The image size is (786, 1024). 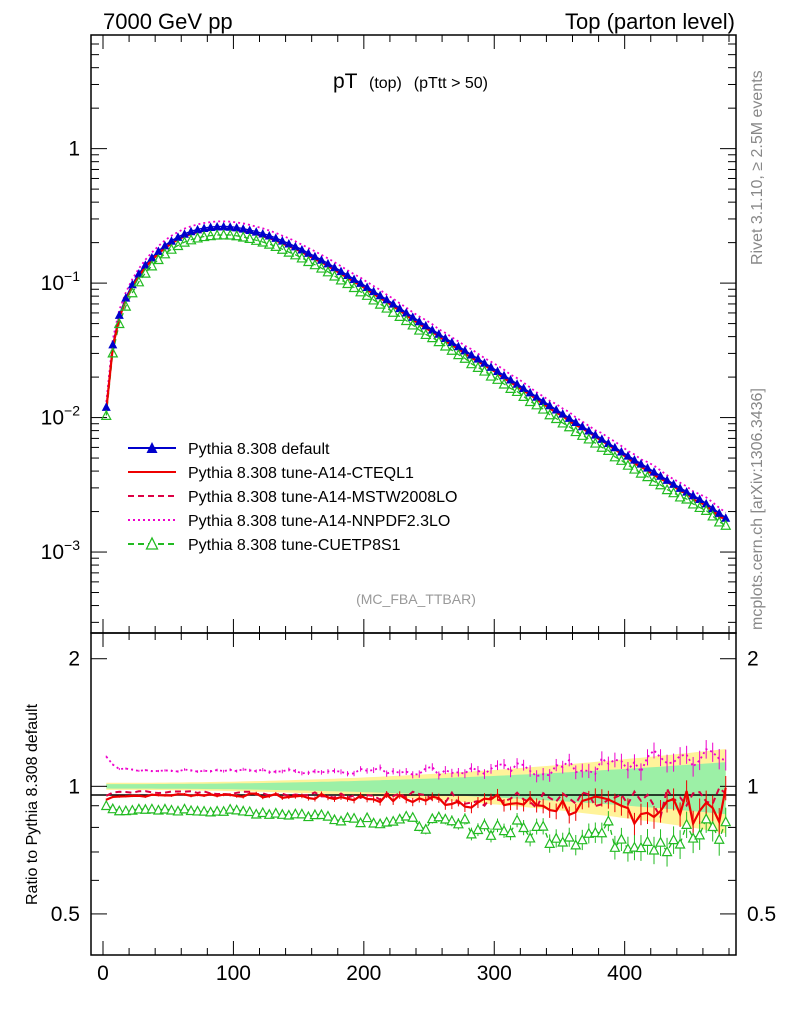 I want to click on header-left: 7000 GeV pp, so click(x=168, y=21).